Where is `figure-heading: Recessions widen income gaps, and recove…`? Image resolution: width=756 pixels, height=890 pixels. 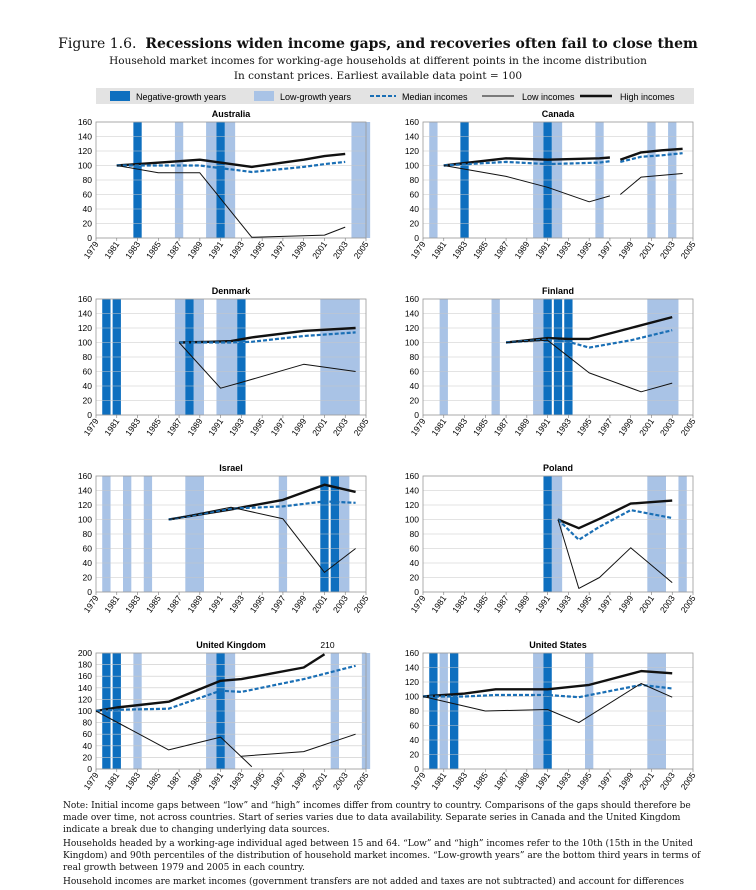
figure-heading: Recessions widen income gaps, and recove… is located at coordinates (421, 44).